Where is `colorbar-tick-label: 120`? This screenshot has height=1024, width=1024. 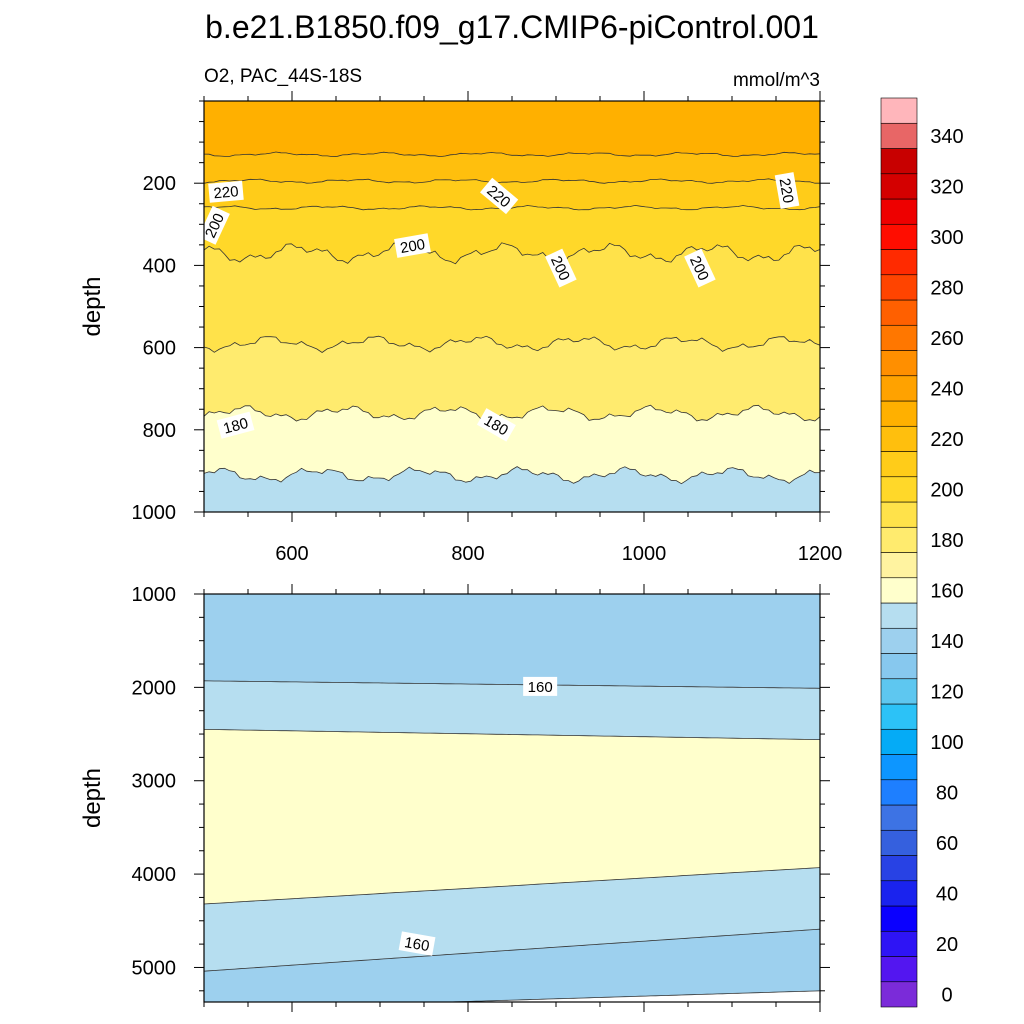 colorbar-tick-label: 120 is located at coordinates (946, 692).